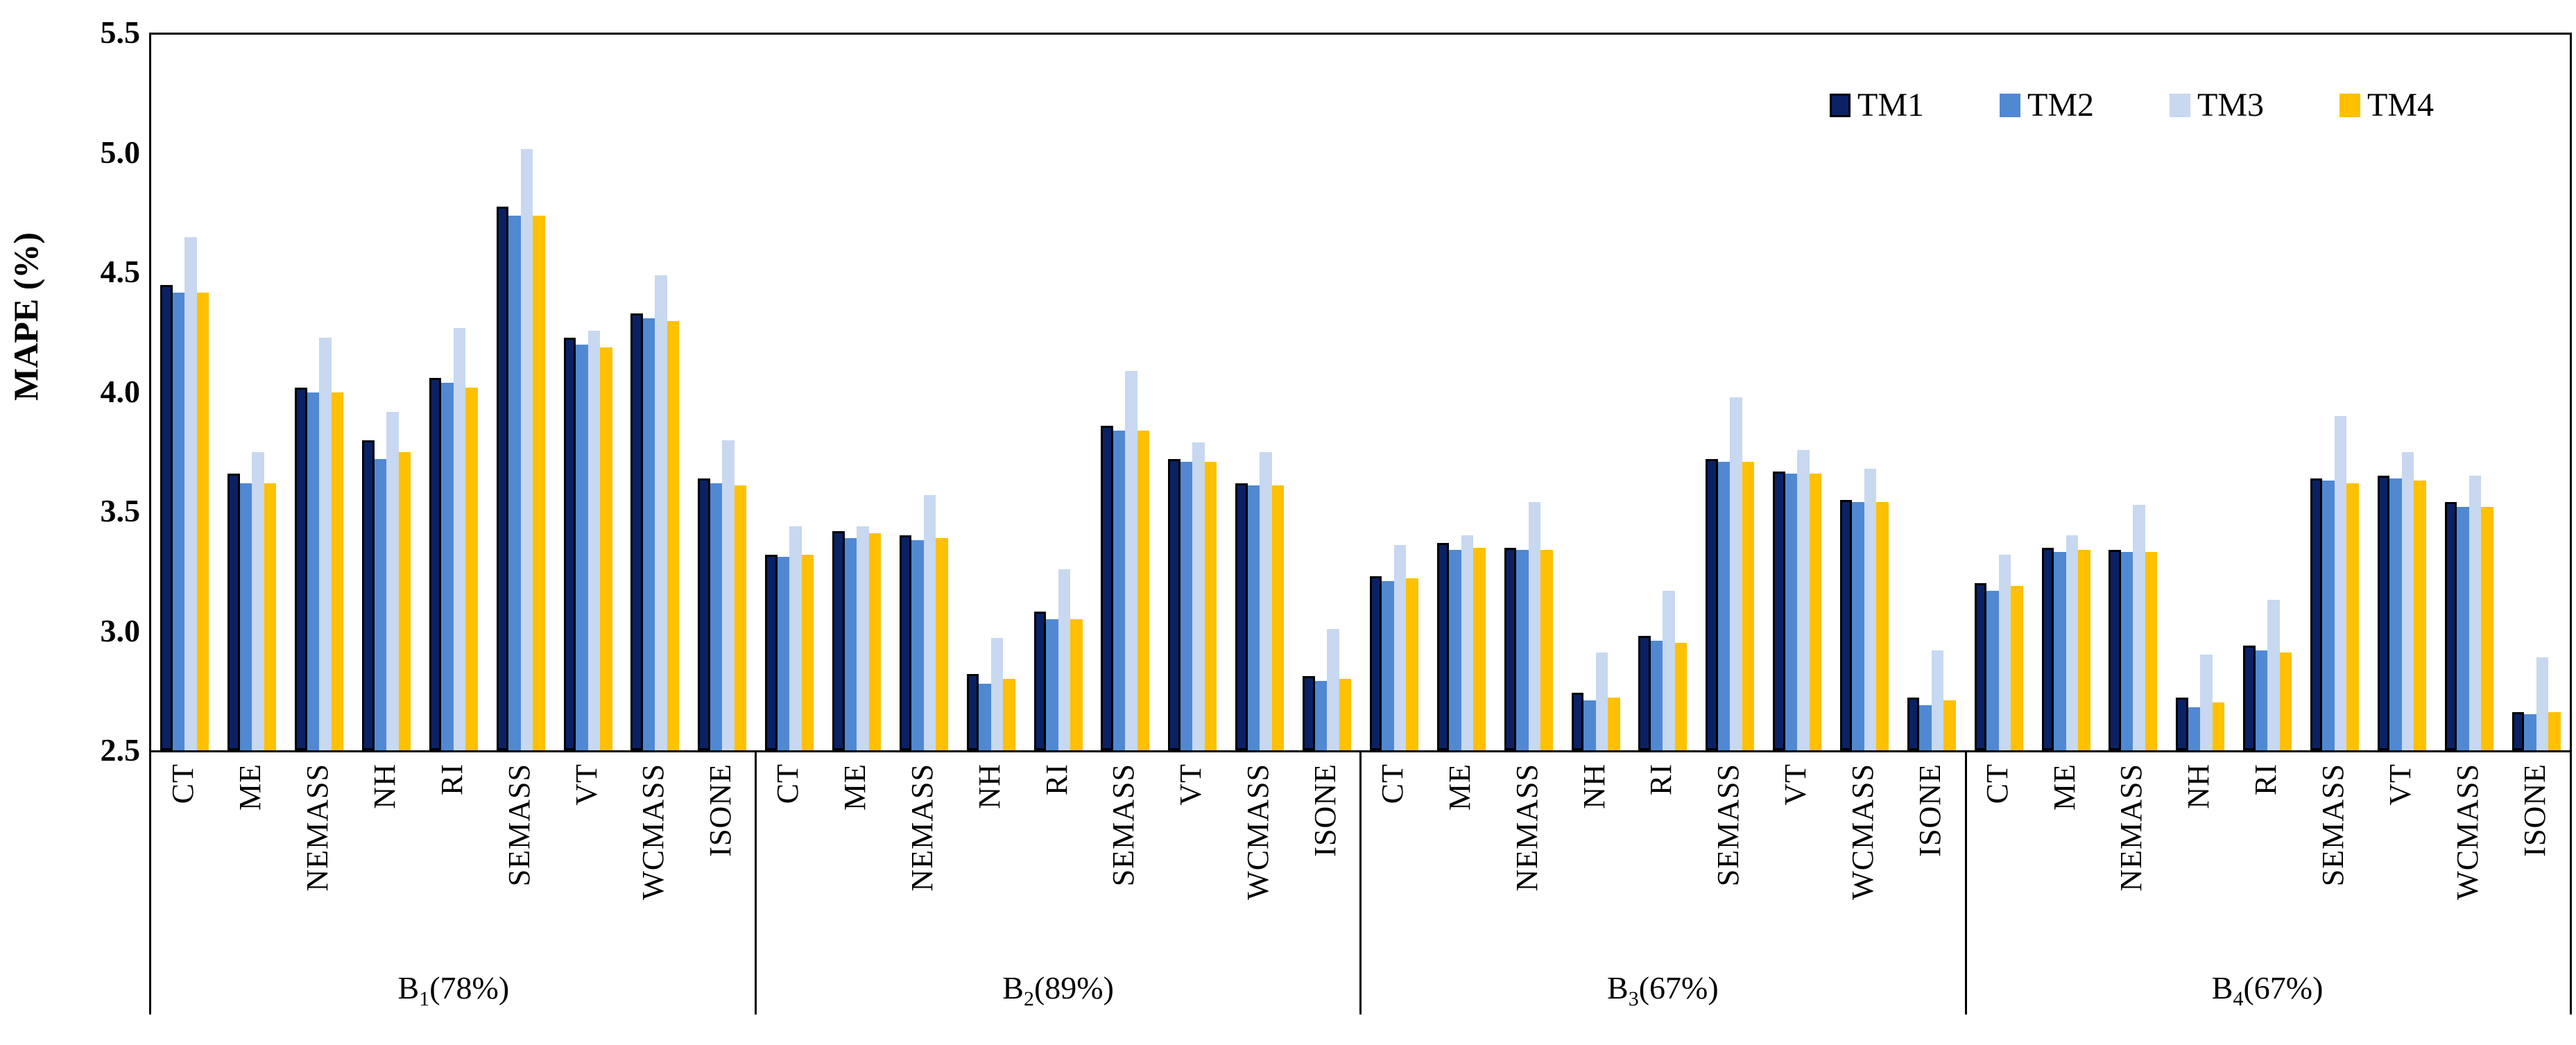 The height and width of the screenshot is (1045, 2576). What do you see at coordinates (728, 595) in the screenshot?
I see `bar-tm3-isone` at bounding box center [728, 595].